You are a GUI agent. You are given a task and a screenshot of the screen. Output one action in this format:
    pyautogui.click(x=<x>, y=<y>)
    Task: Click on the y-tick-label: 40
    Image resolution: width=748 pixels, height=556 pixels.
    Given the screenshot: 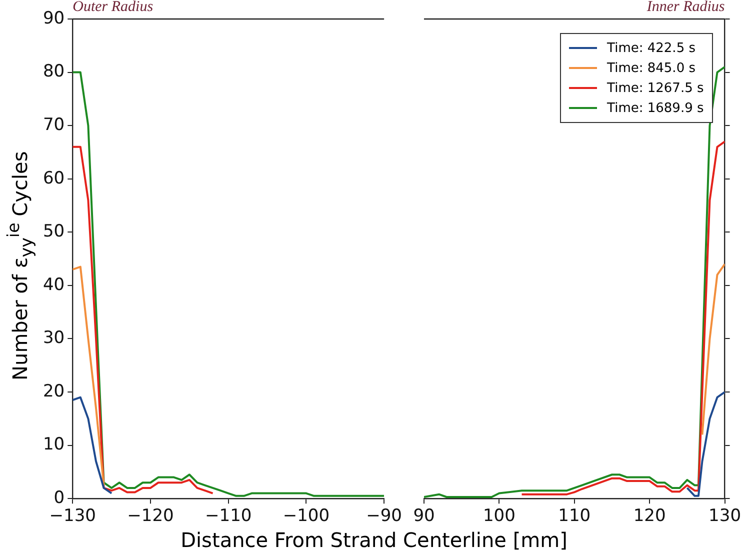 What is the action you would take?
    pyautogui.click(x=53, y=284)
    